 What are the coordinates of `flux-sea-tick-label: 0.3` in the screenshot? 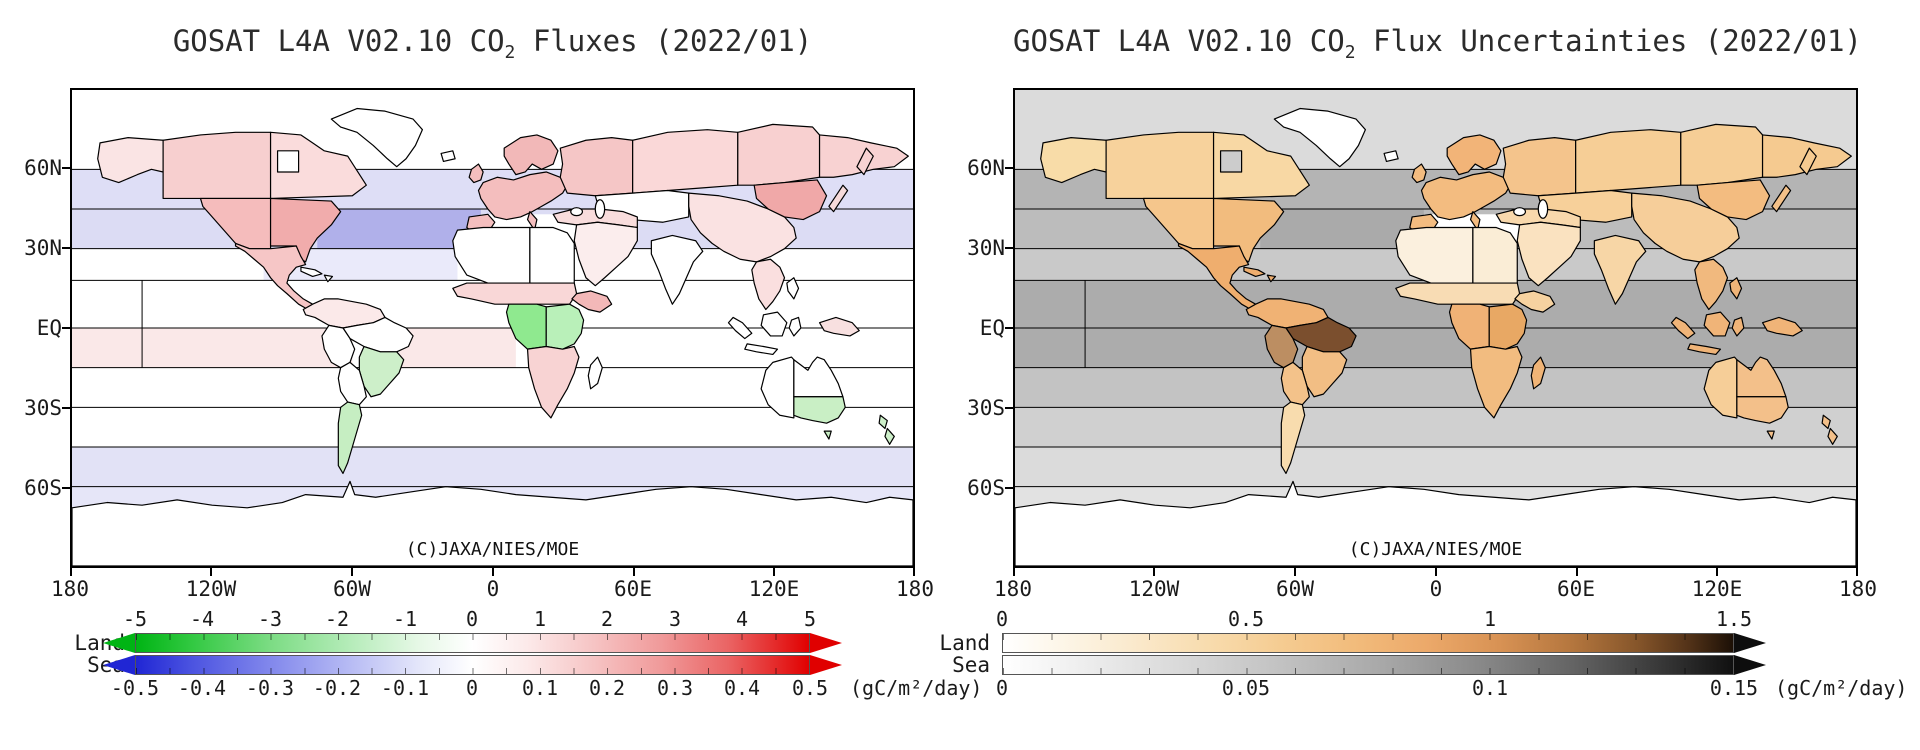 It's located at (675, 688).